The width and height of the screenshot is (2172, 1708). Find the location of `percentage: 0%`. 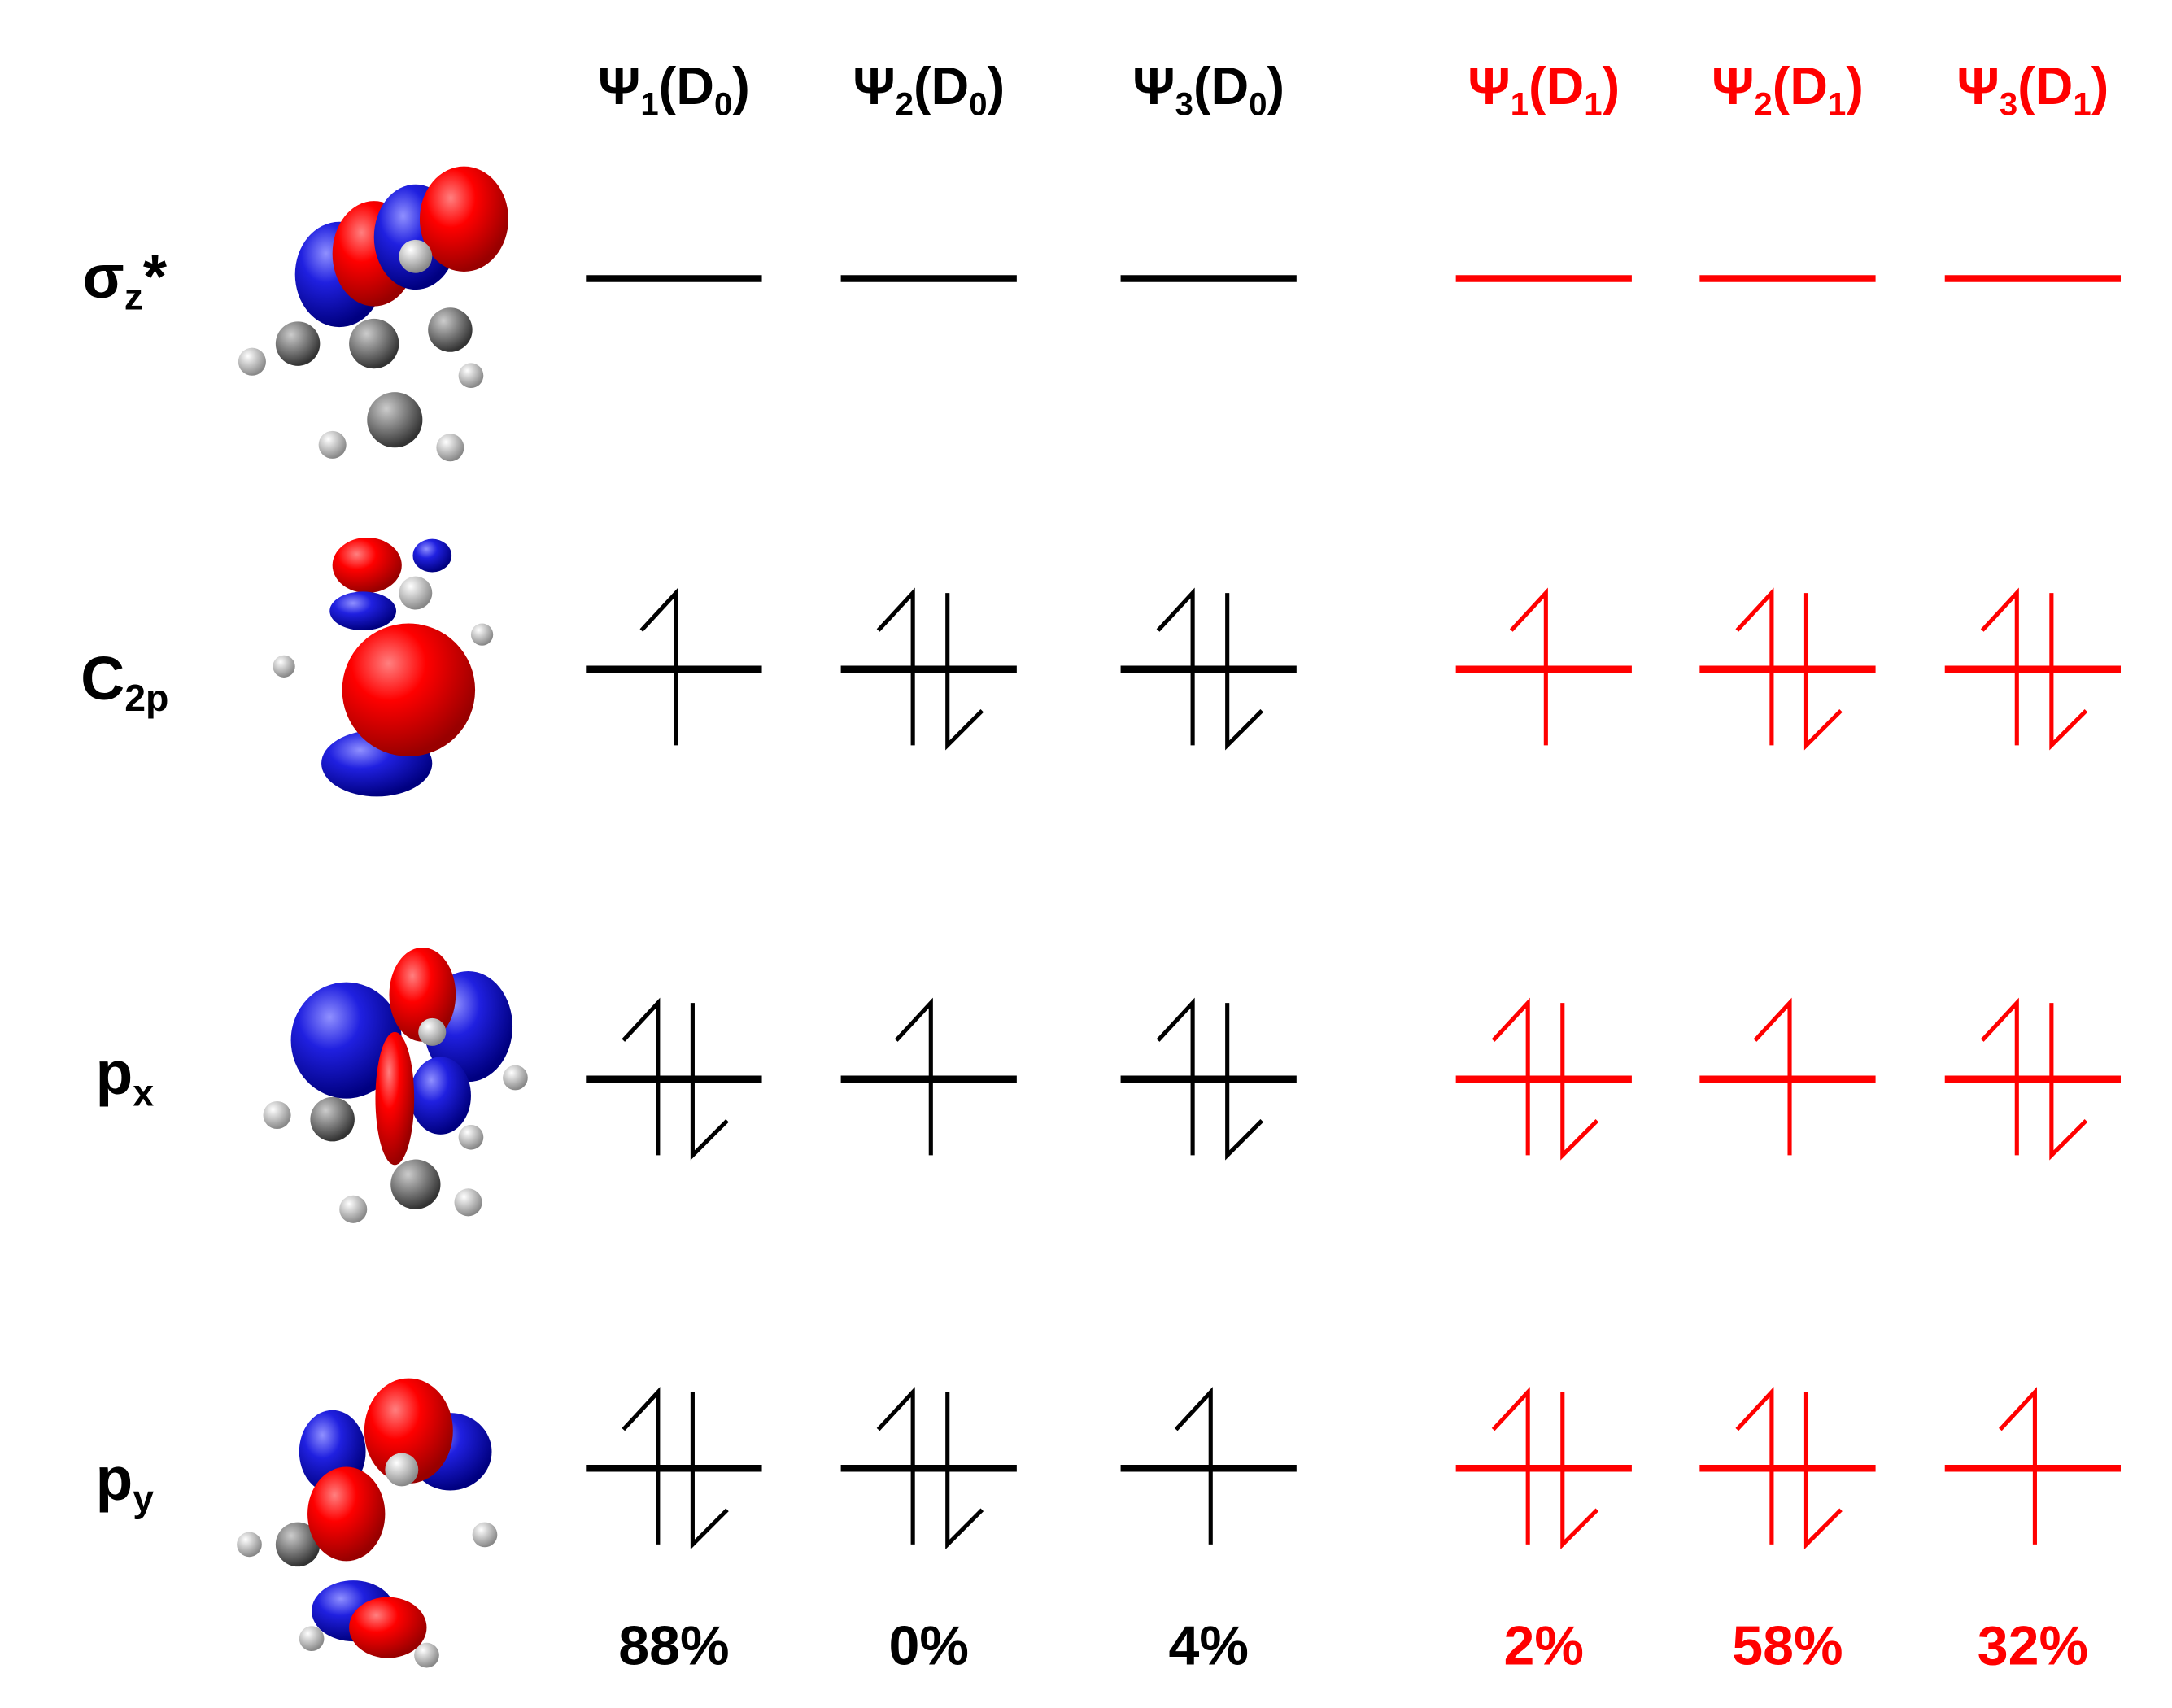

percentage: 0% is located at coordinates (929, 1645).